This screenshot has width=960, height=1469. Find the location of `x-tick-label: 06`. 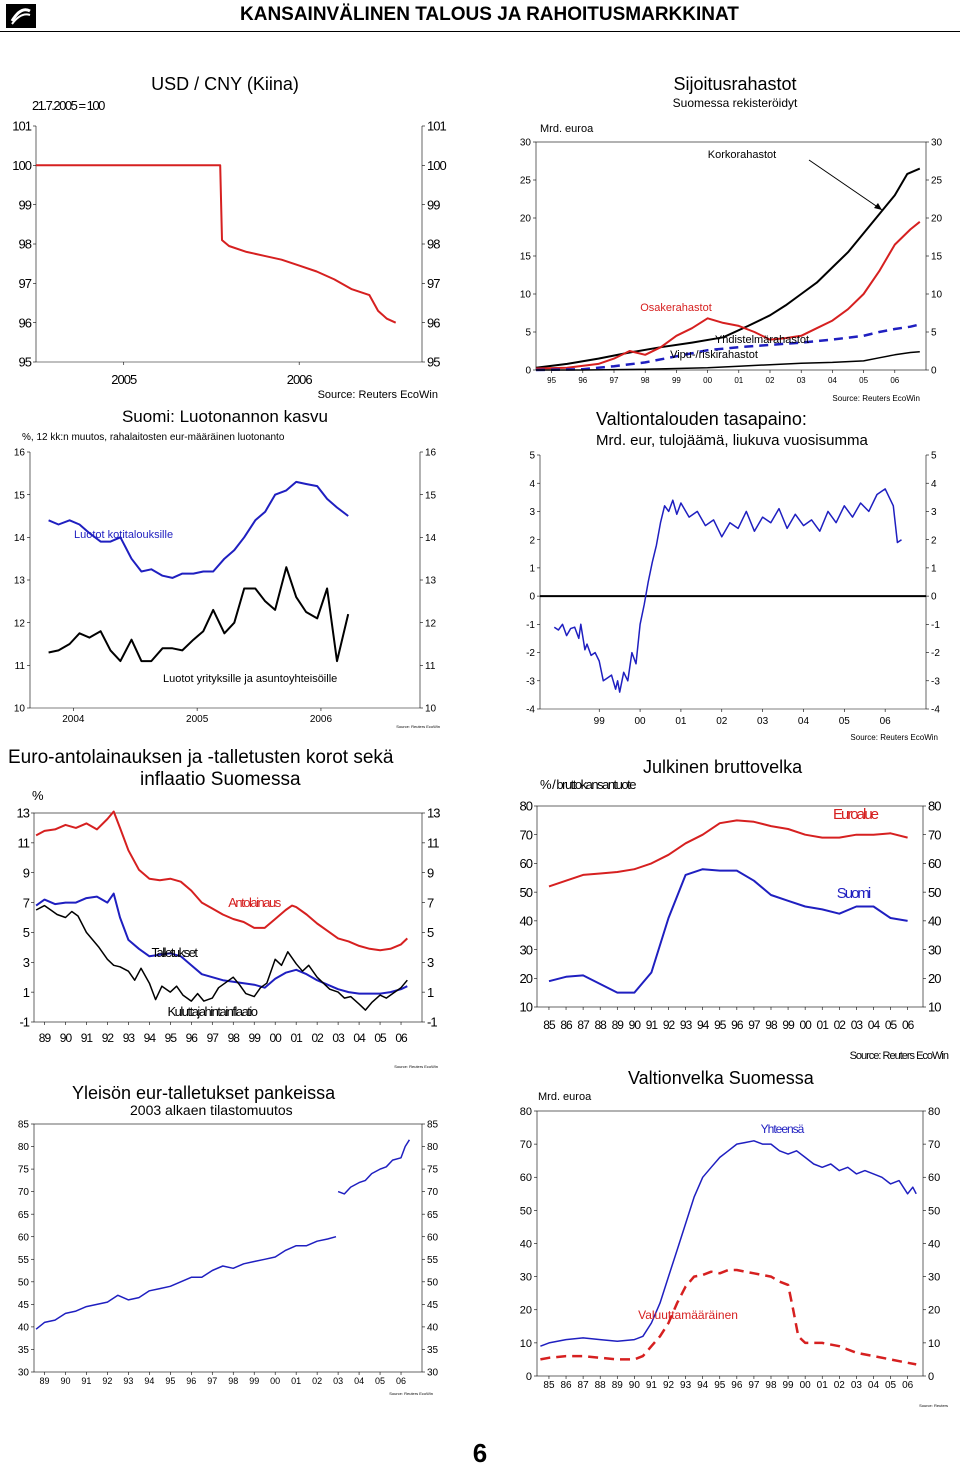

x-tick-label: 06 is located at coordinates (401, 1381).